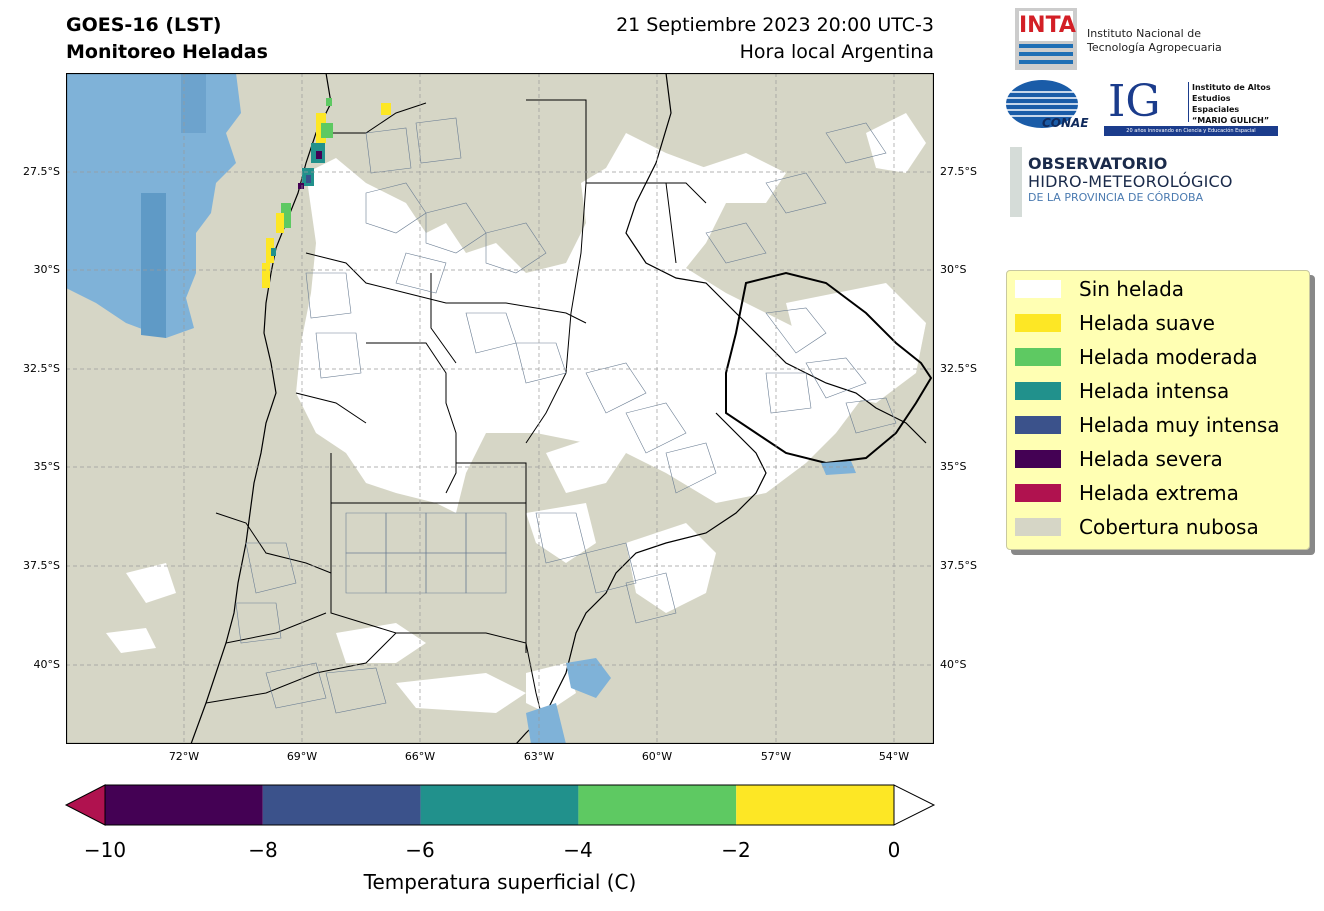  Describe the element at coordinates (85, 805) in the screenshot. I see `colorbar-under-arrow` at that location.